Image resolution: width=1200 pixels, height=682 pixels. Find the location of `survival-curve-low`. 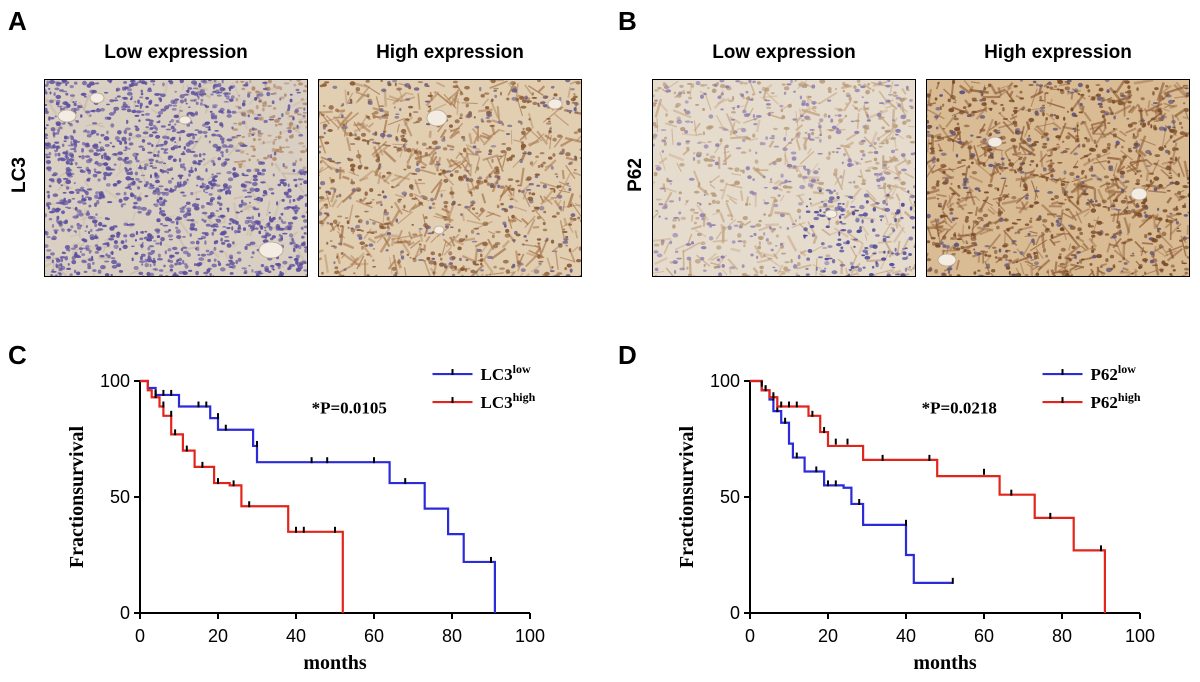

survival-curve-low is located at coordinates (851, 481).